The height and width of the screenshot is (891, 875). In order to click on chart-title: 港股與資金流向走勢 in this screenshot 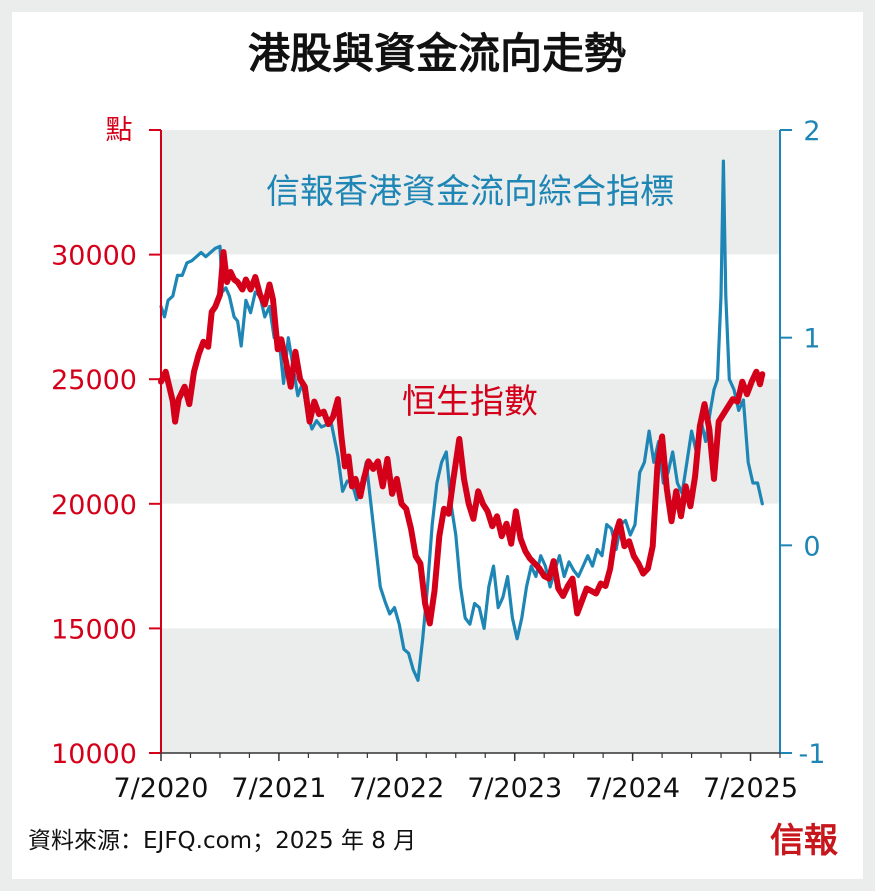, I will do `click(437, 53)`.